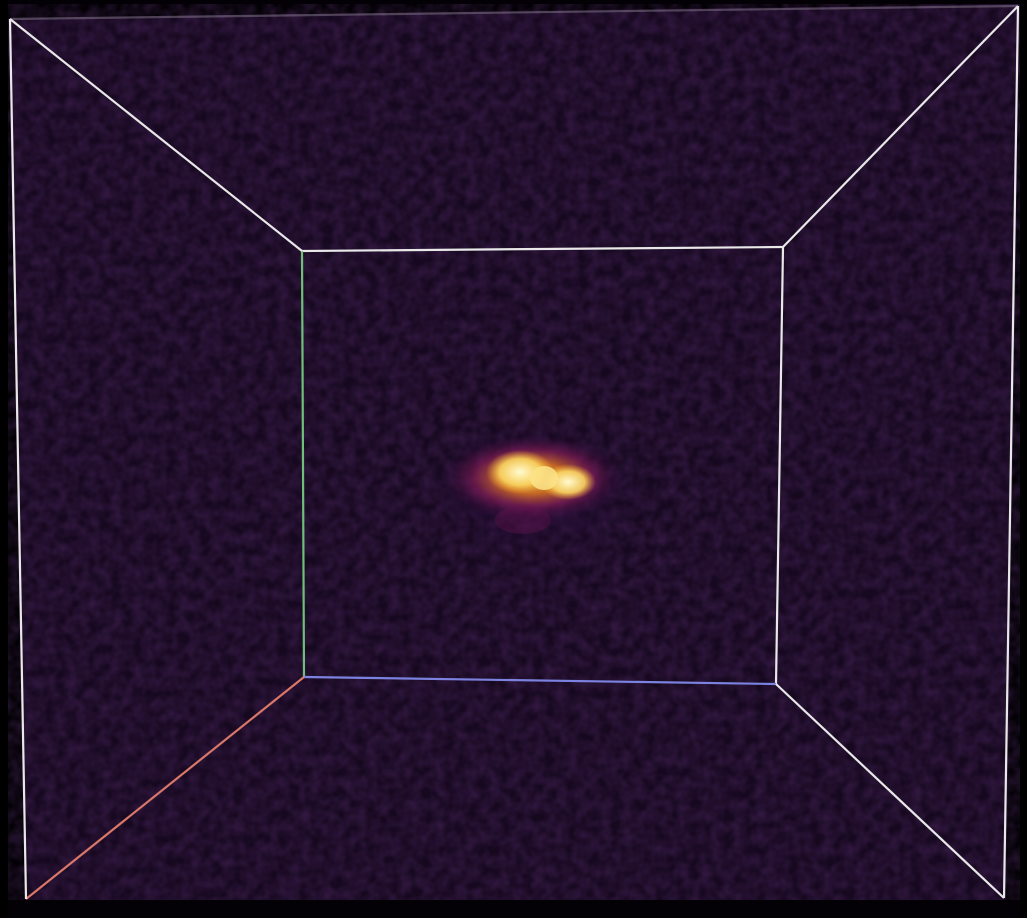 Image resolution: width=1027 pixels, height=918 pixels. I want to click on box-edge-top-left, so click(156, 135).